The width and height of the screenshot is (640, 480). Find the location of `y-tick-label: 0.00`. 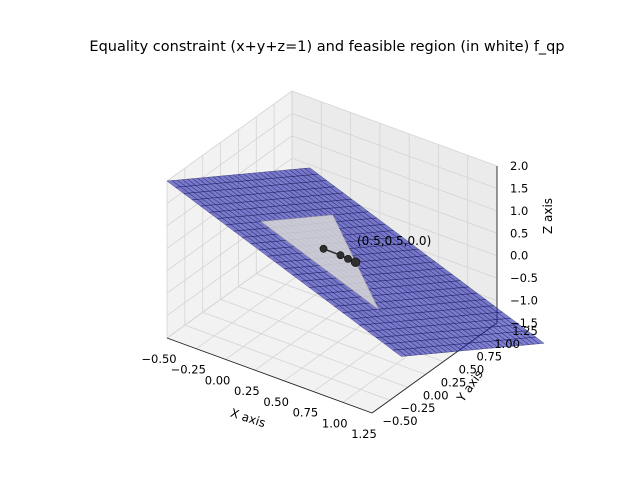

y-tick-label: 0.00 is located at coordinates (436, 395).